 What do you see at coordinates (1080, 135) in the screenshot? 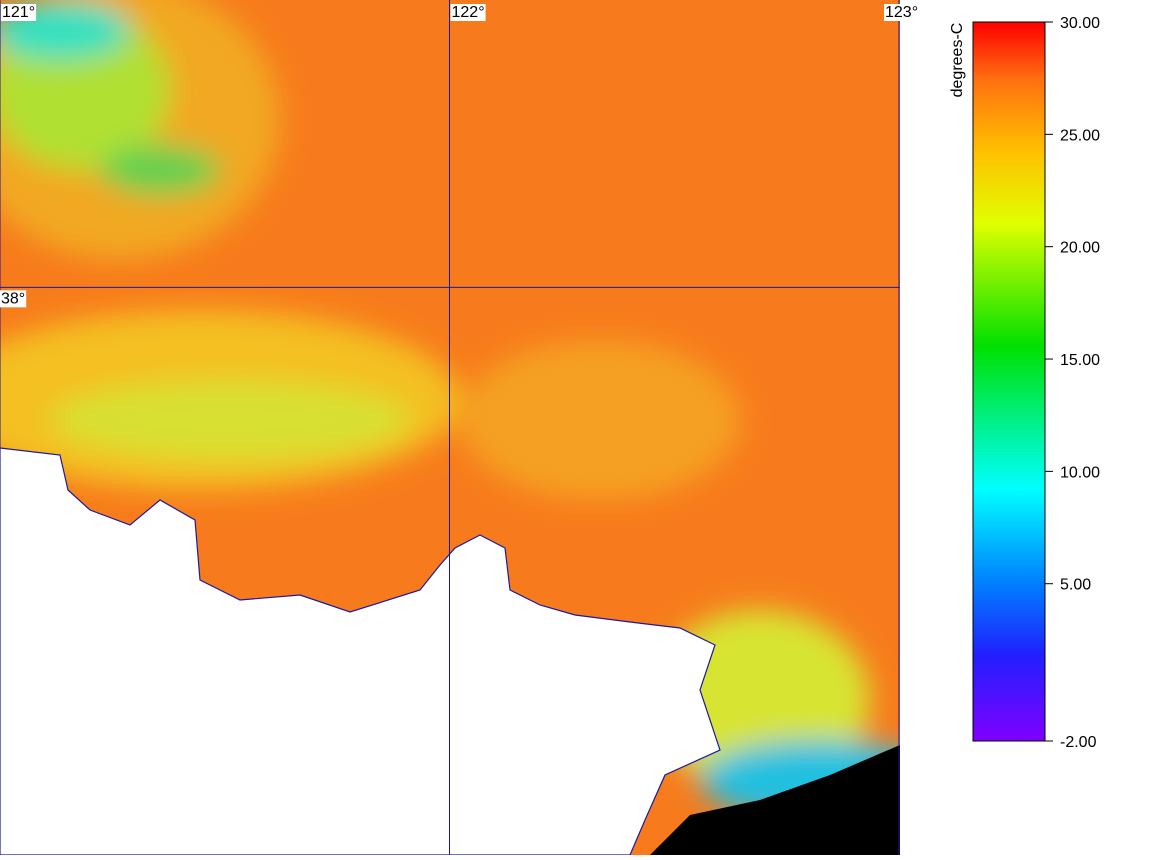
I see `colorbar-tick-label: 25.00` at bounding box center [1080, 135].